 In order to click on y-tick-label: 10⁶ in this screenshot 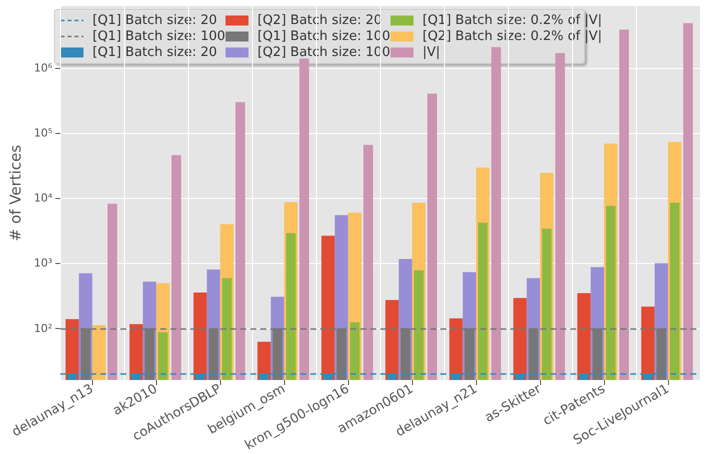, I will do `click(43, 68)`.